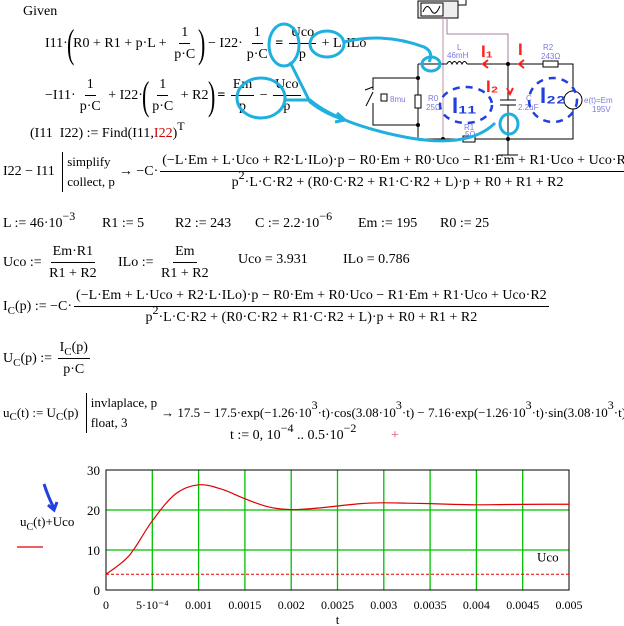 This screenshot has width=624, height=626. Describe the element at coordinates (522, 605) in the screenshot. I see `x-tick-label: 0.0045` at that location.